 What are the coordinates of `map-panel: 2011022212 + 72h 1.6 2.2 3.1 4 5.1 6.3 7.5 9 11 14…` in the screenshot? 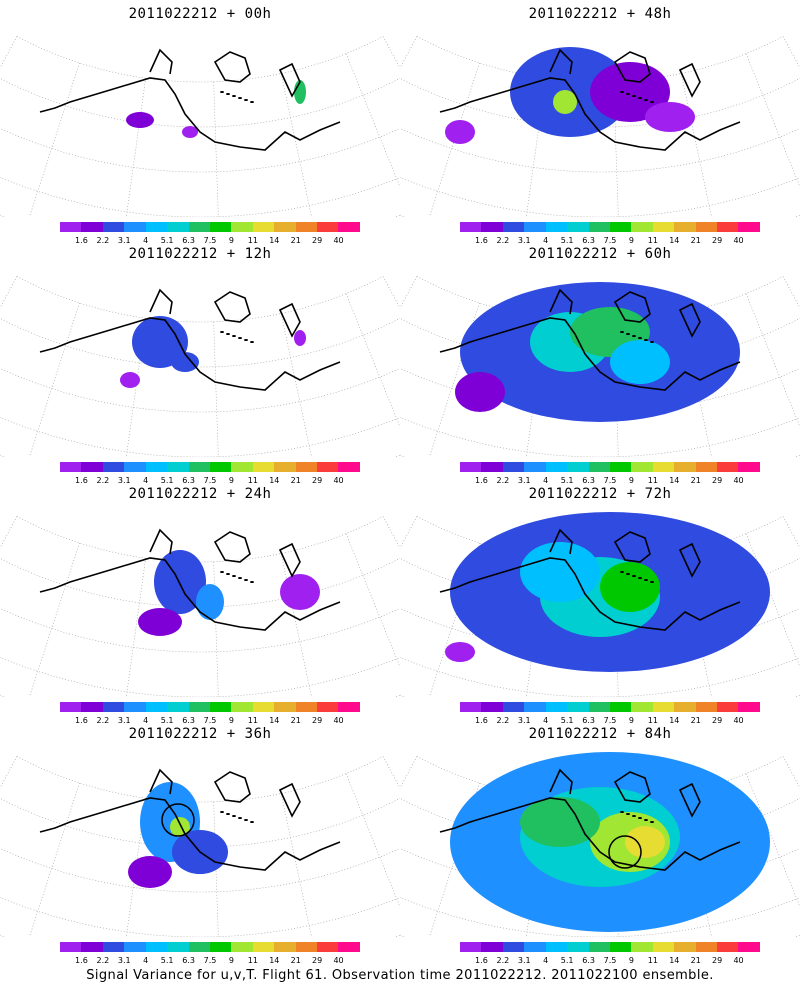 It's located at (600, 602).